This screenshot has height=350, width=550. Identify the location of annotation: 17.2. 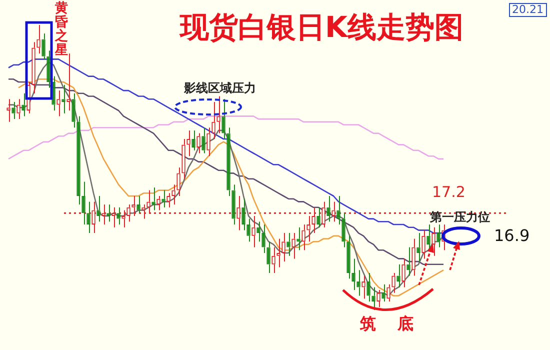
(449, 192).